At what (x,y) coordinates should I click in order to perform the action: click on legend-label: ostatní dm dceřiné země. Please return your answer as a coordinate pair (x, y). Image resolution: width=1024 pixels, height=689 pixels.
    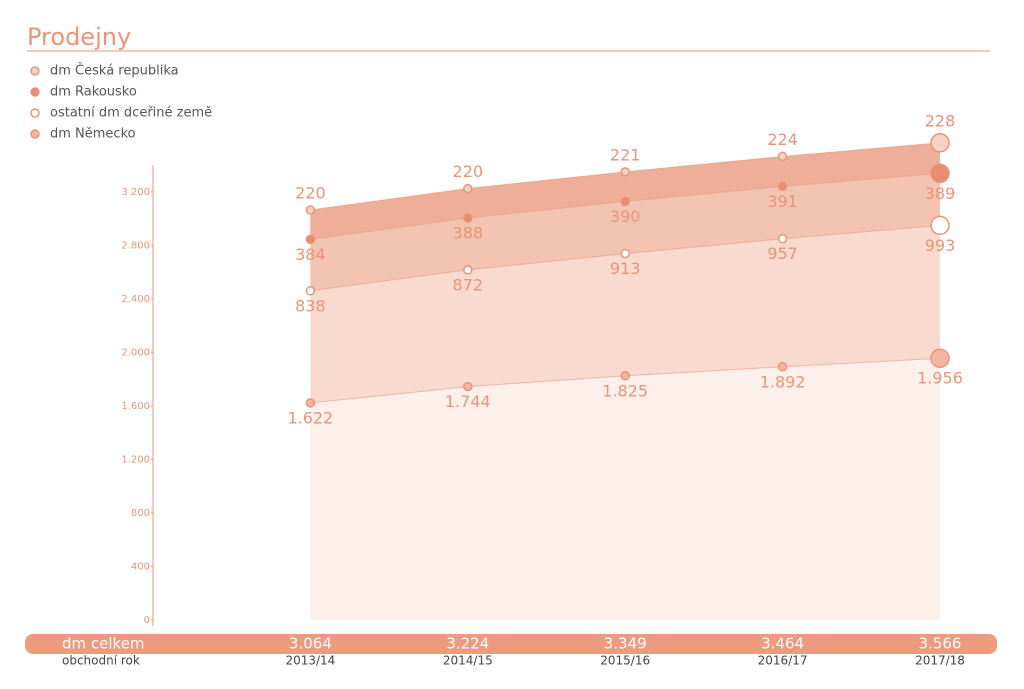
    Looking at the image, I should click on (131, 113).